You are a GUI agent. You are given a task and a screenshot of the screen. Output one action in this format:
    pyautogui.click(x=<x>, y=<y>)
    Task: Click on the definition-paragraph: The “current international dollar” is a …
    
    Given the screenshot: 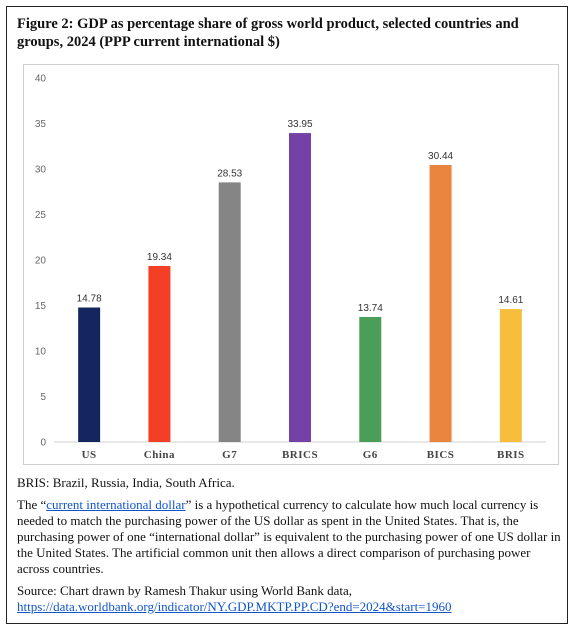 What is the action you would take?
    pyautogui.click(x=291, y=537)
    